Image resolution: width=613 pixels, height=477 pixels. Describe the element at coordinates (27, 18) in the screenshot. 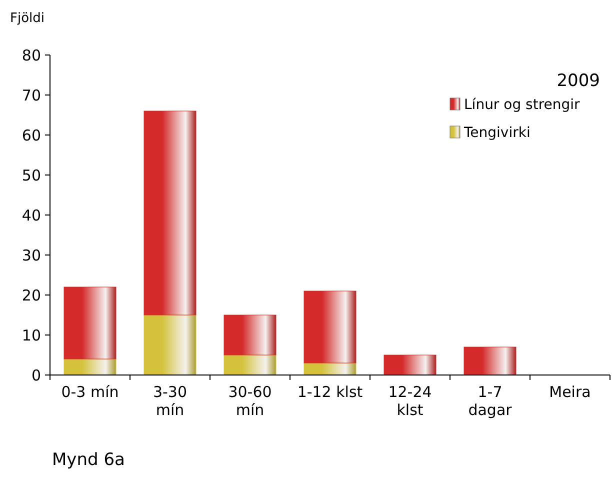

I see `y-axis-title: Fjöldi` at that location.